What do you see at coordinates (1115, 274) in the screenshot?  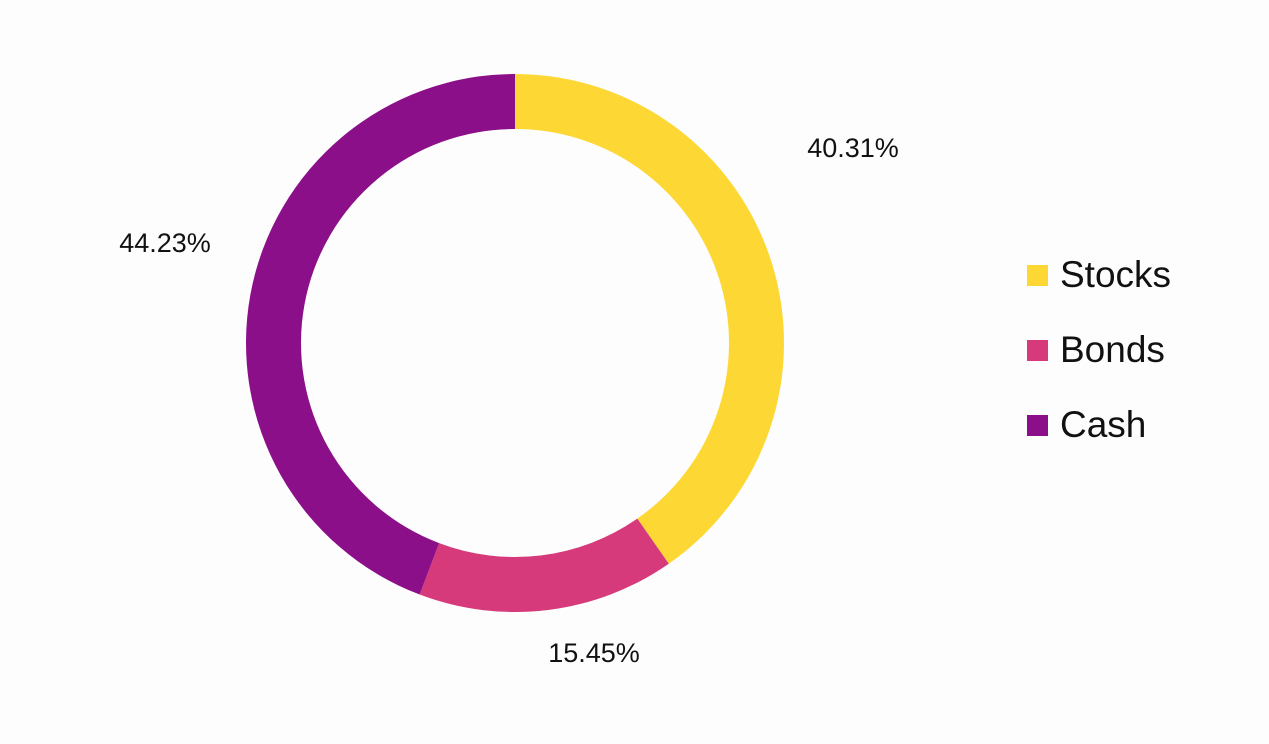 I see `legend-label: Stocks` at bounding box center [1115, 274].